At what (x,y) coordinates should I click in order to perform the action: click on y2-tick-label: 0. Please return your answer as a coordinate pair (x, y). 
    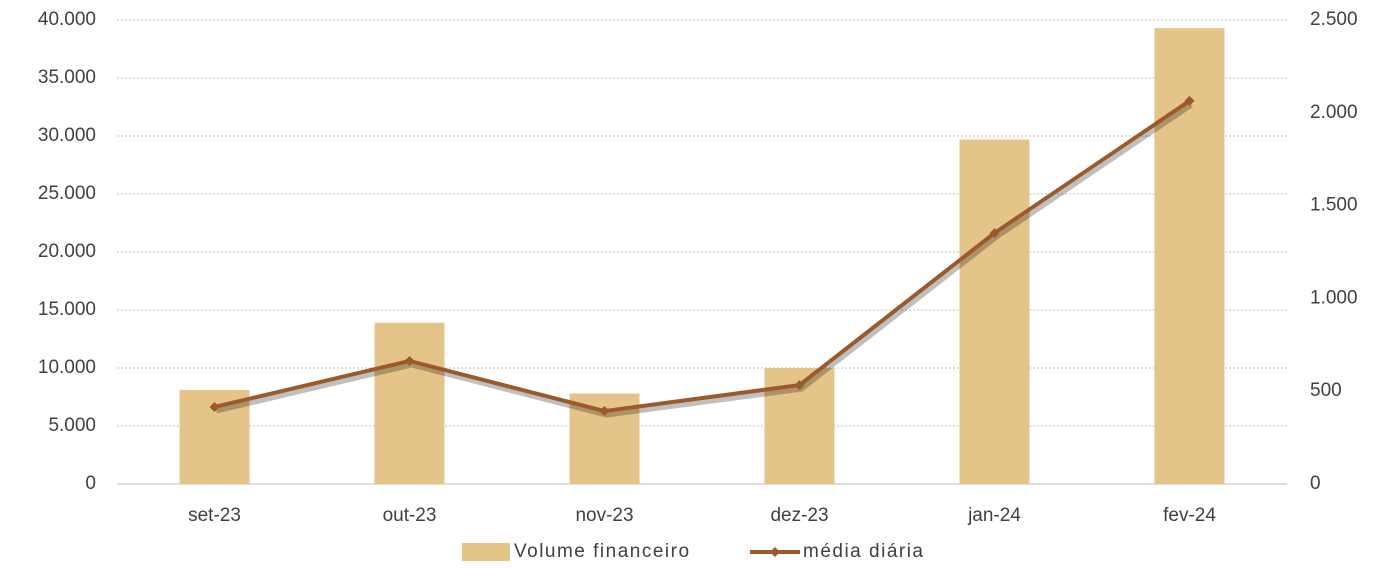
    Looking at the image, I should click on (1315, 483).